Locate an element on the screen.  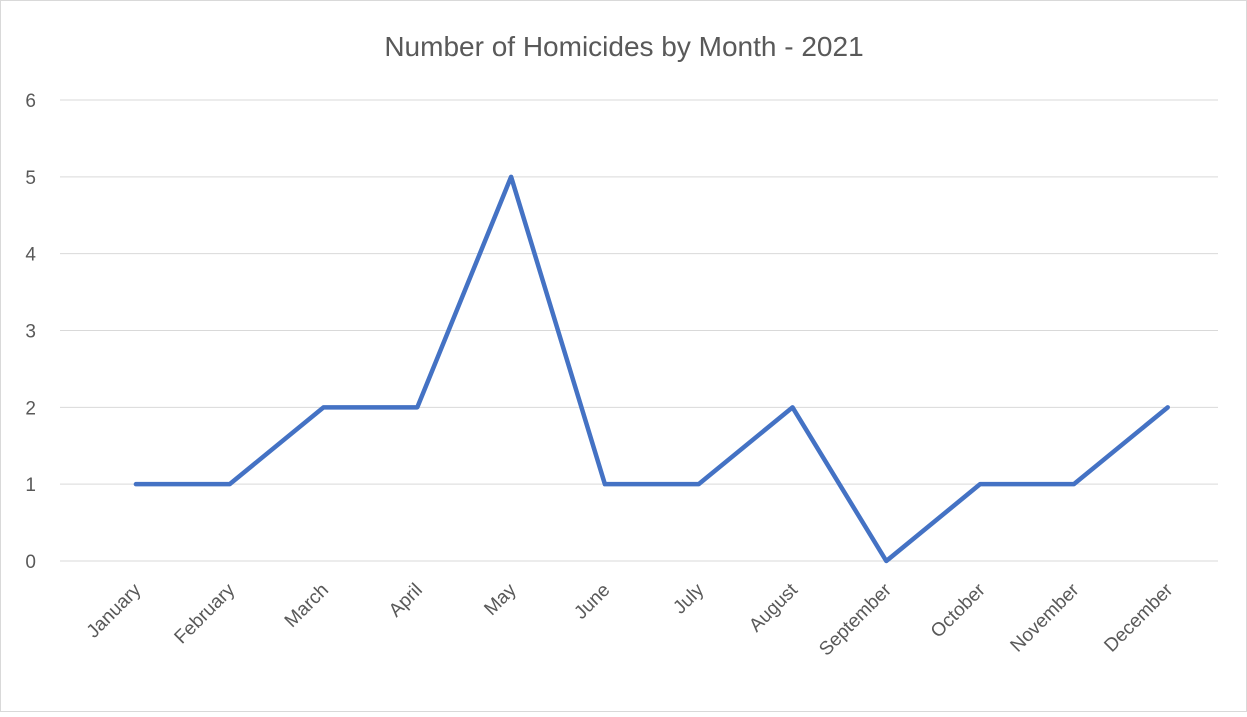
y-tick-label: 6 is located at coordinates (30, 101).